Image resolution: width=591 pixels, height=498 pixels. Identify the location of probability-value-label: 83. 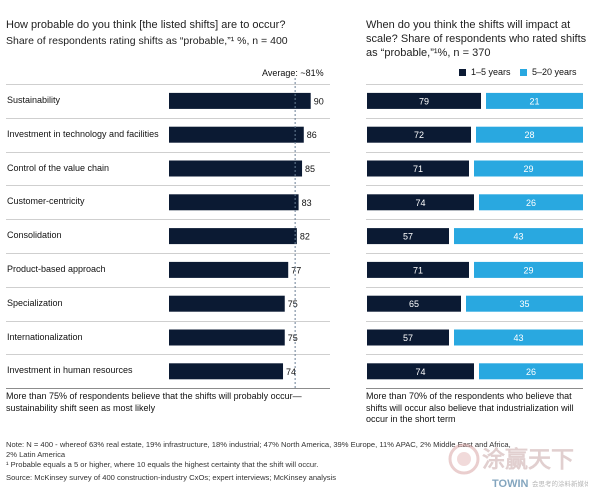
(307, 203).